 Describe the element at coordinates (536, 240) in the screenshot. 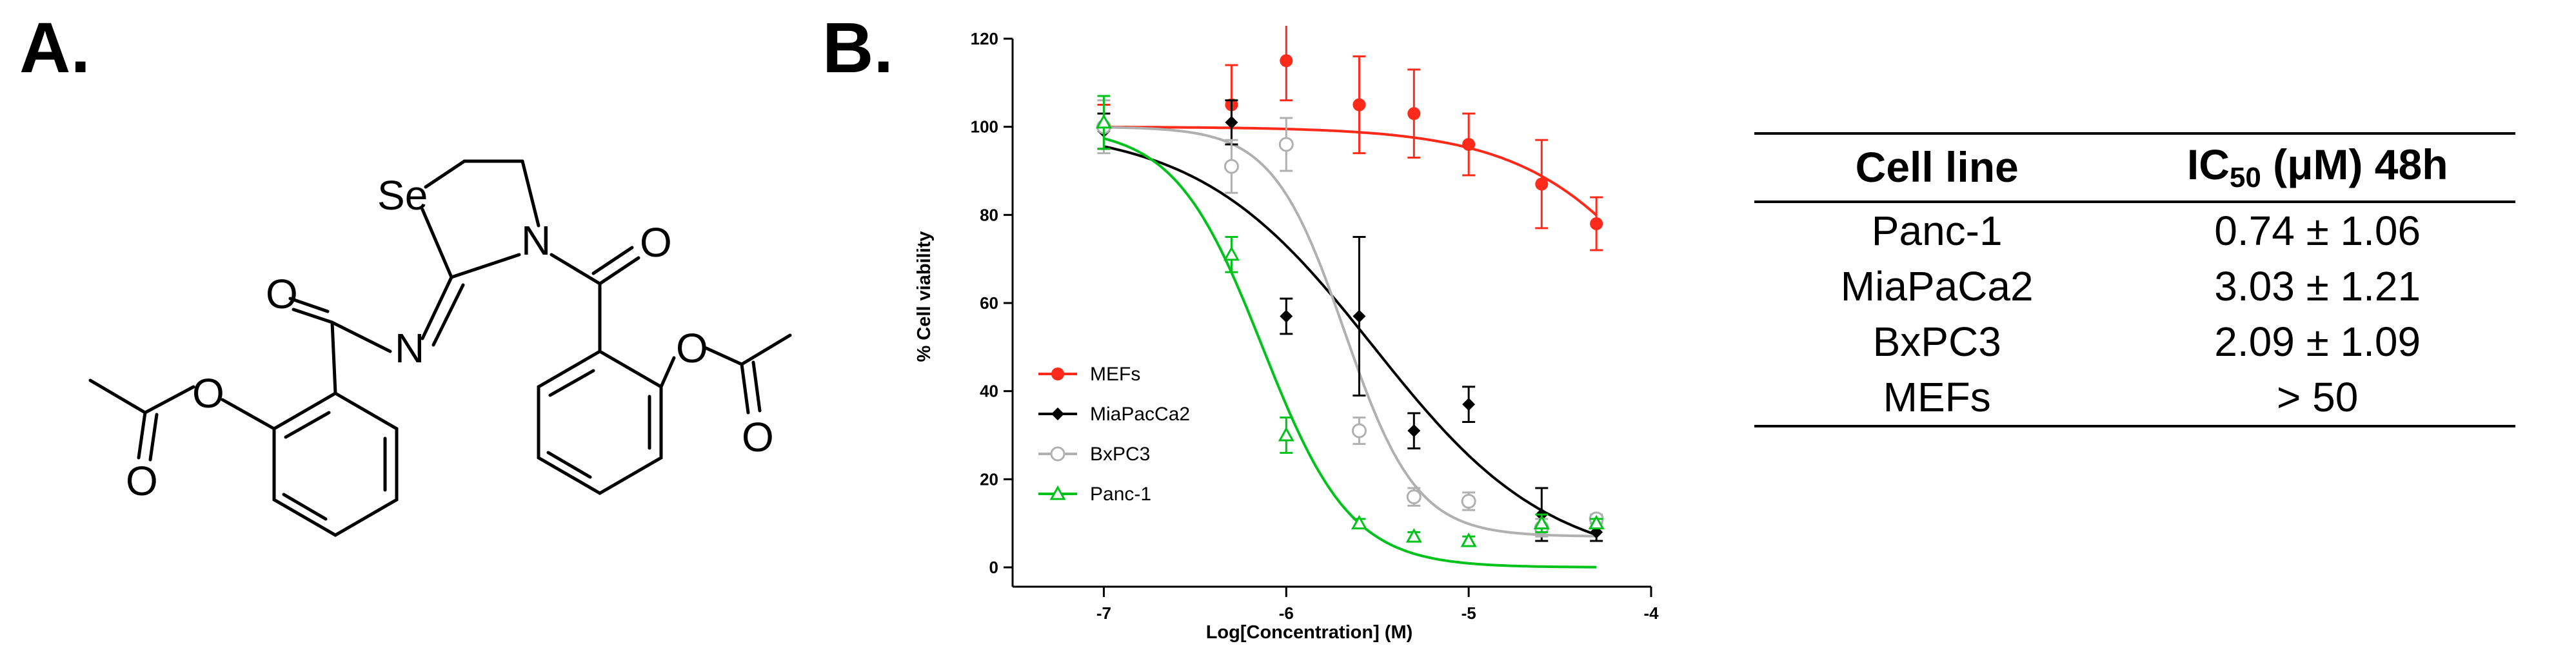

I see `atom-n-ring: N` at that location.